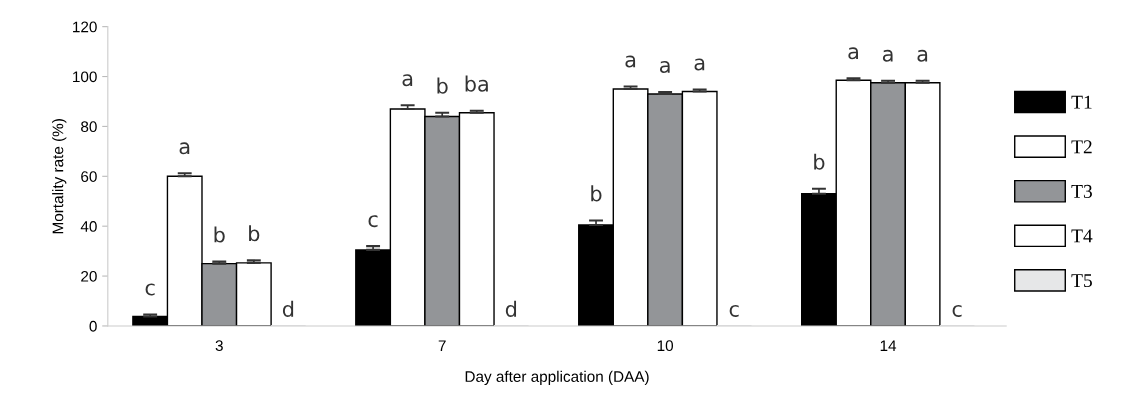 This screenshot has width=1123, height=410. I want to click on legend-label: T5, so click(1081, 281).